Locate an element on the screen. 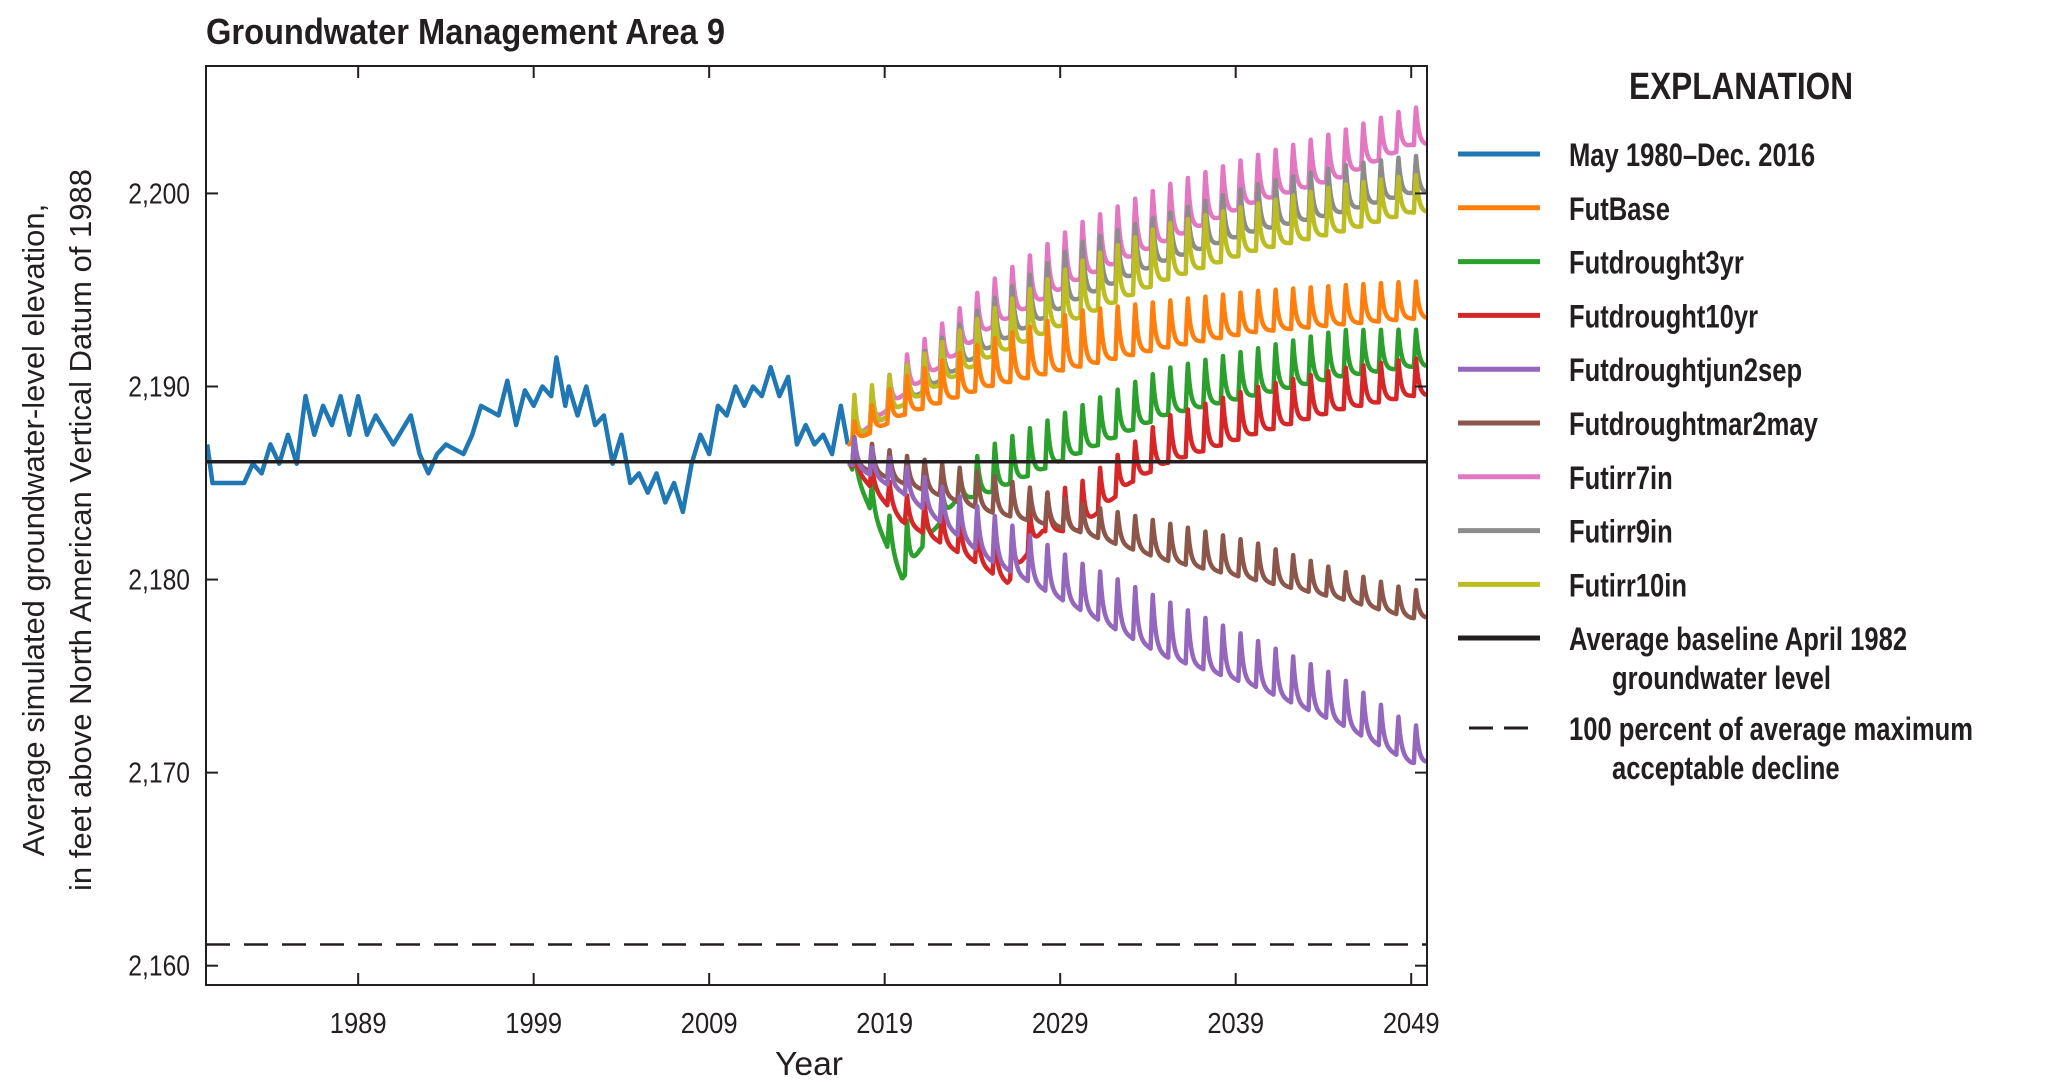  legend-label: Futdroughtjun2sep is located at coordinates (1685, 371).